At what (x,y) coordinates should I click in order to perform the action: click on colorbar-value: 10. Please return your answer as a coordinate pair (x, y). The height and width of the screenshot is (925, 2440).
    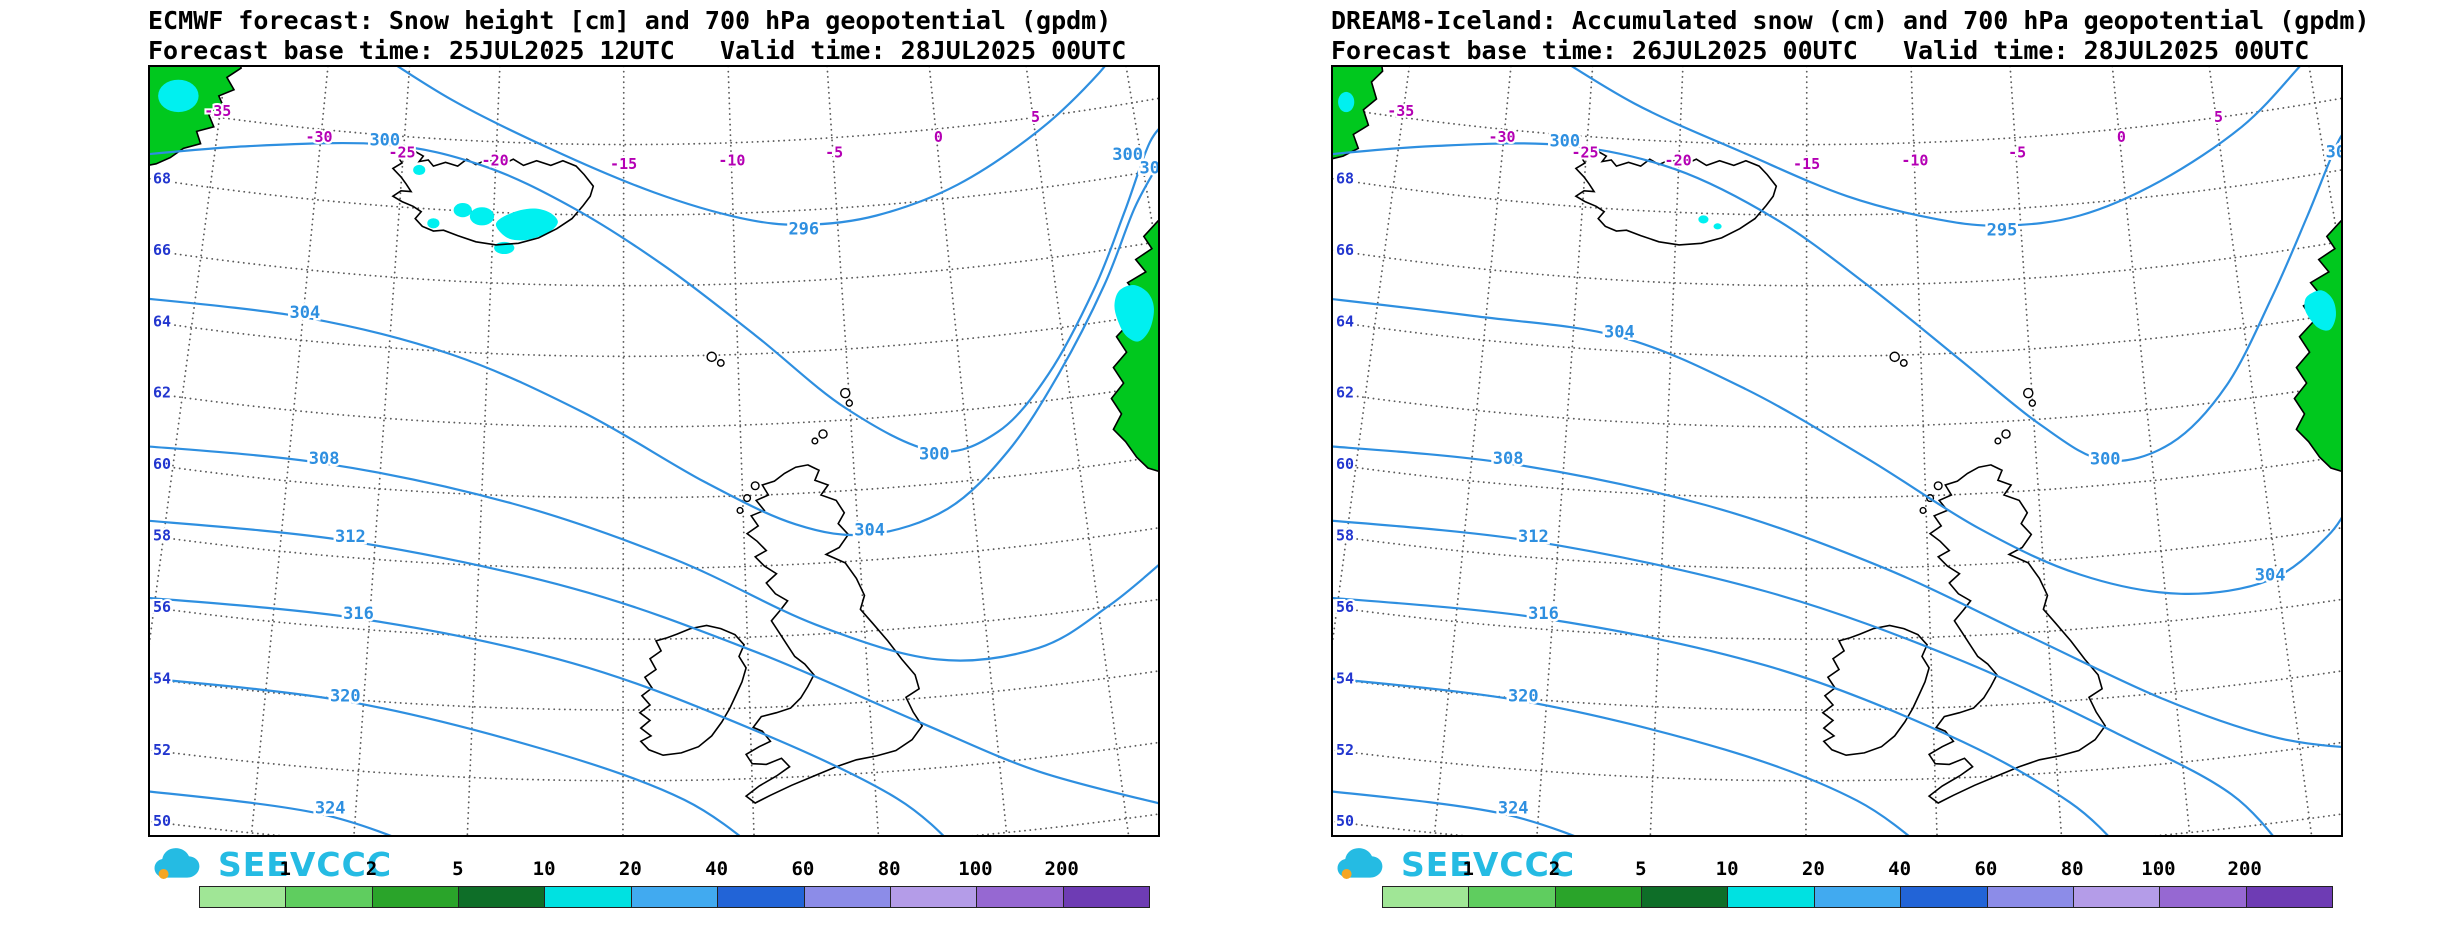
    Looking at the image, I should click on (1727, 869).